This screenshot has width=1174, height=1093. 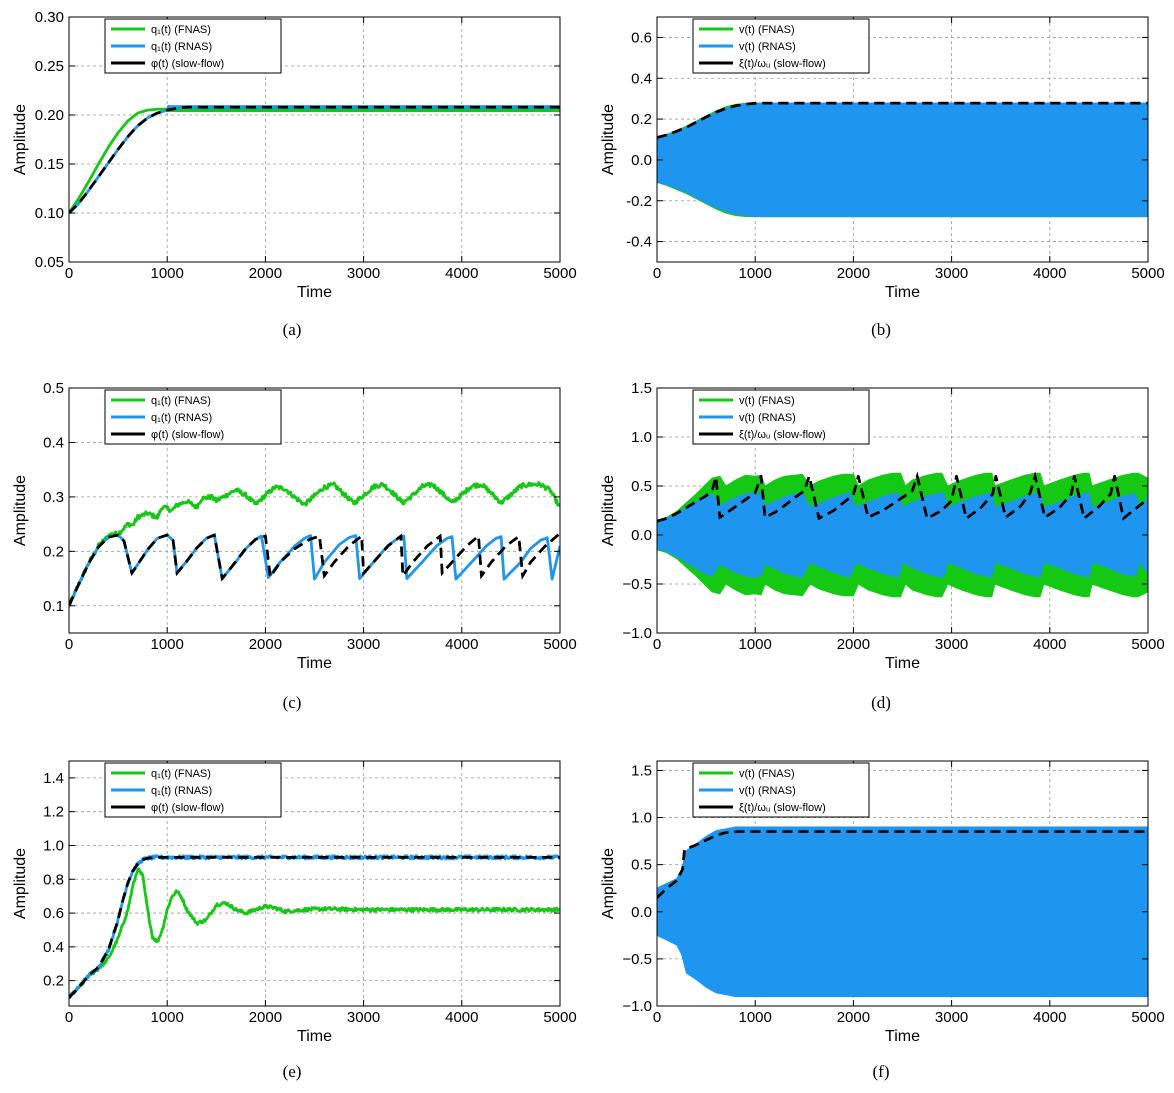 I want to click on y-tick-label: 0.20, so click(x=49, y=115).